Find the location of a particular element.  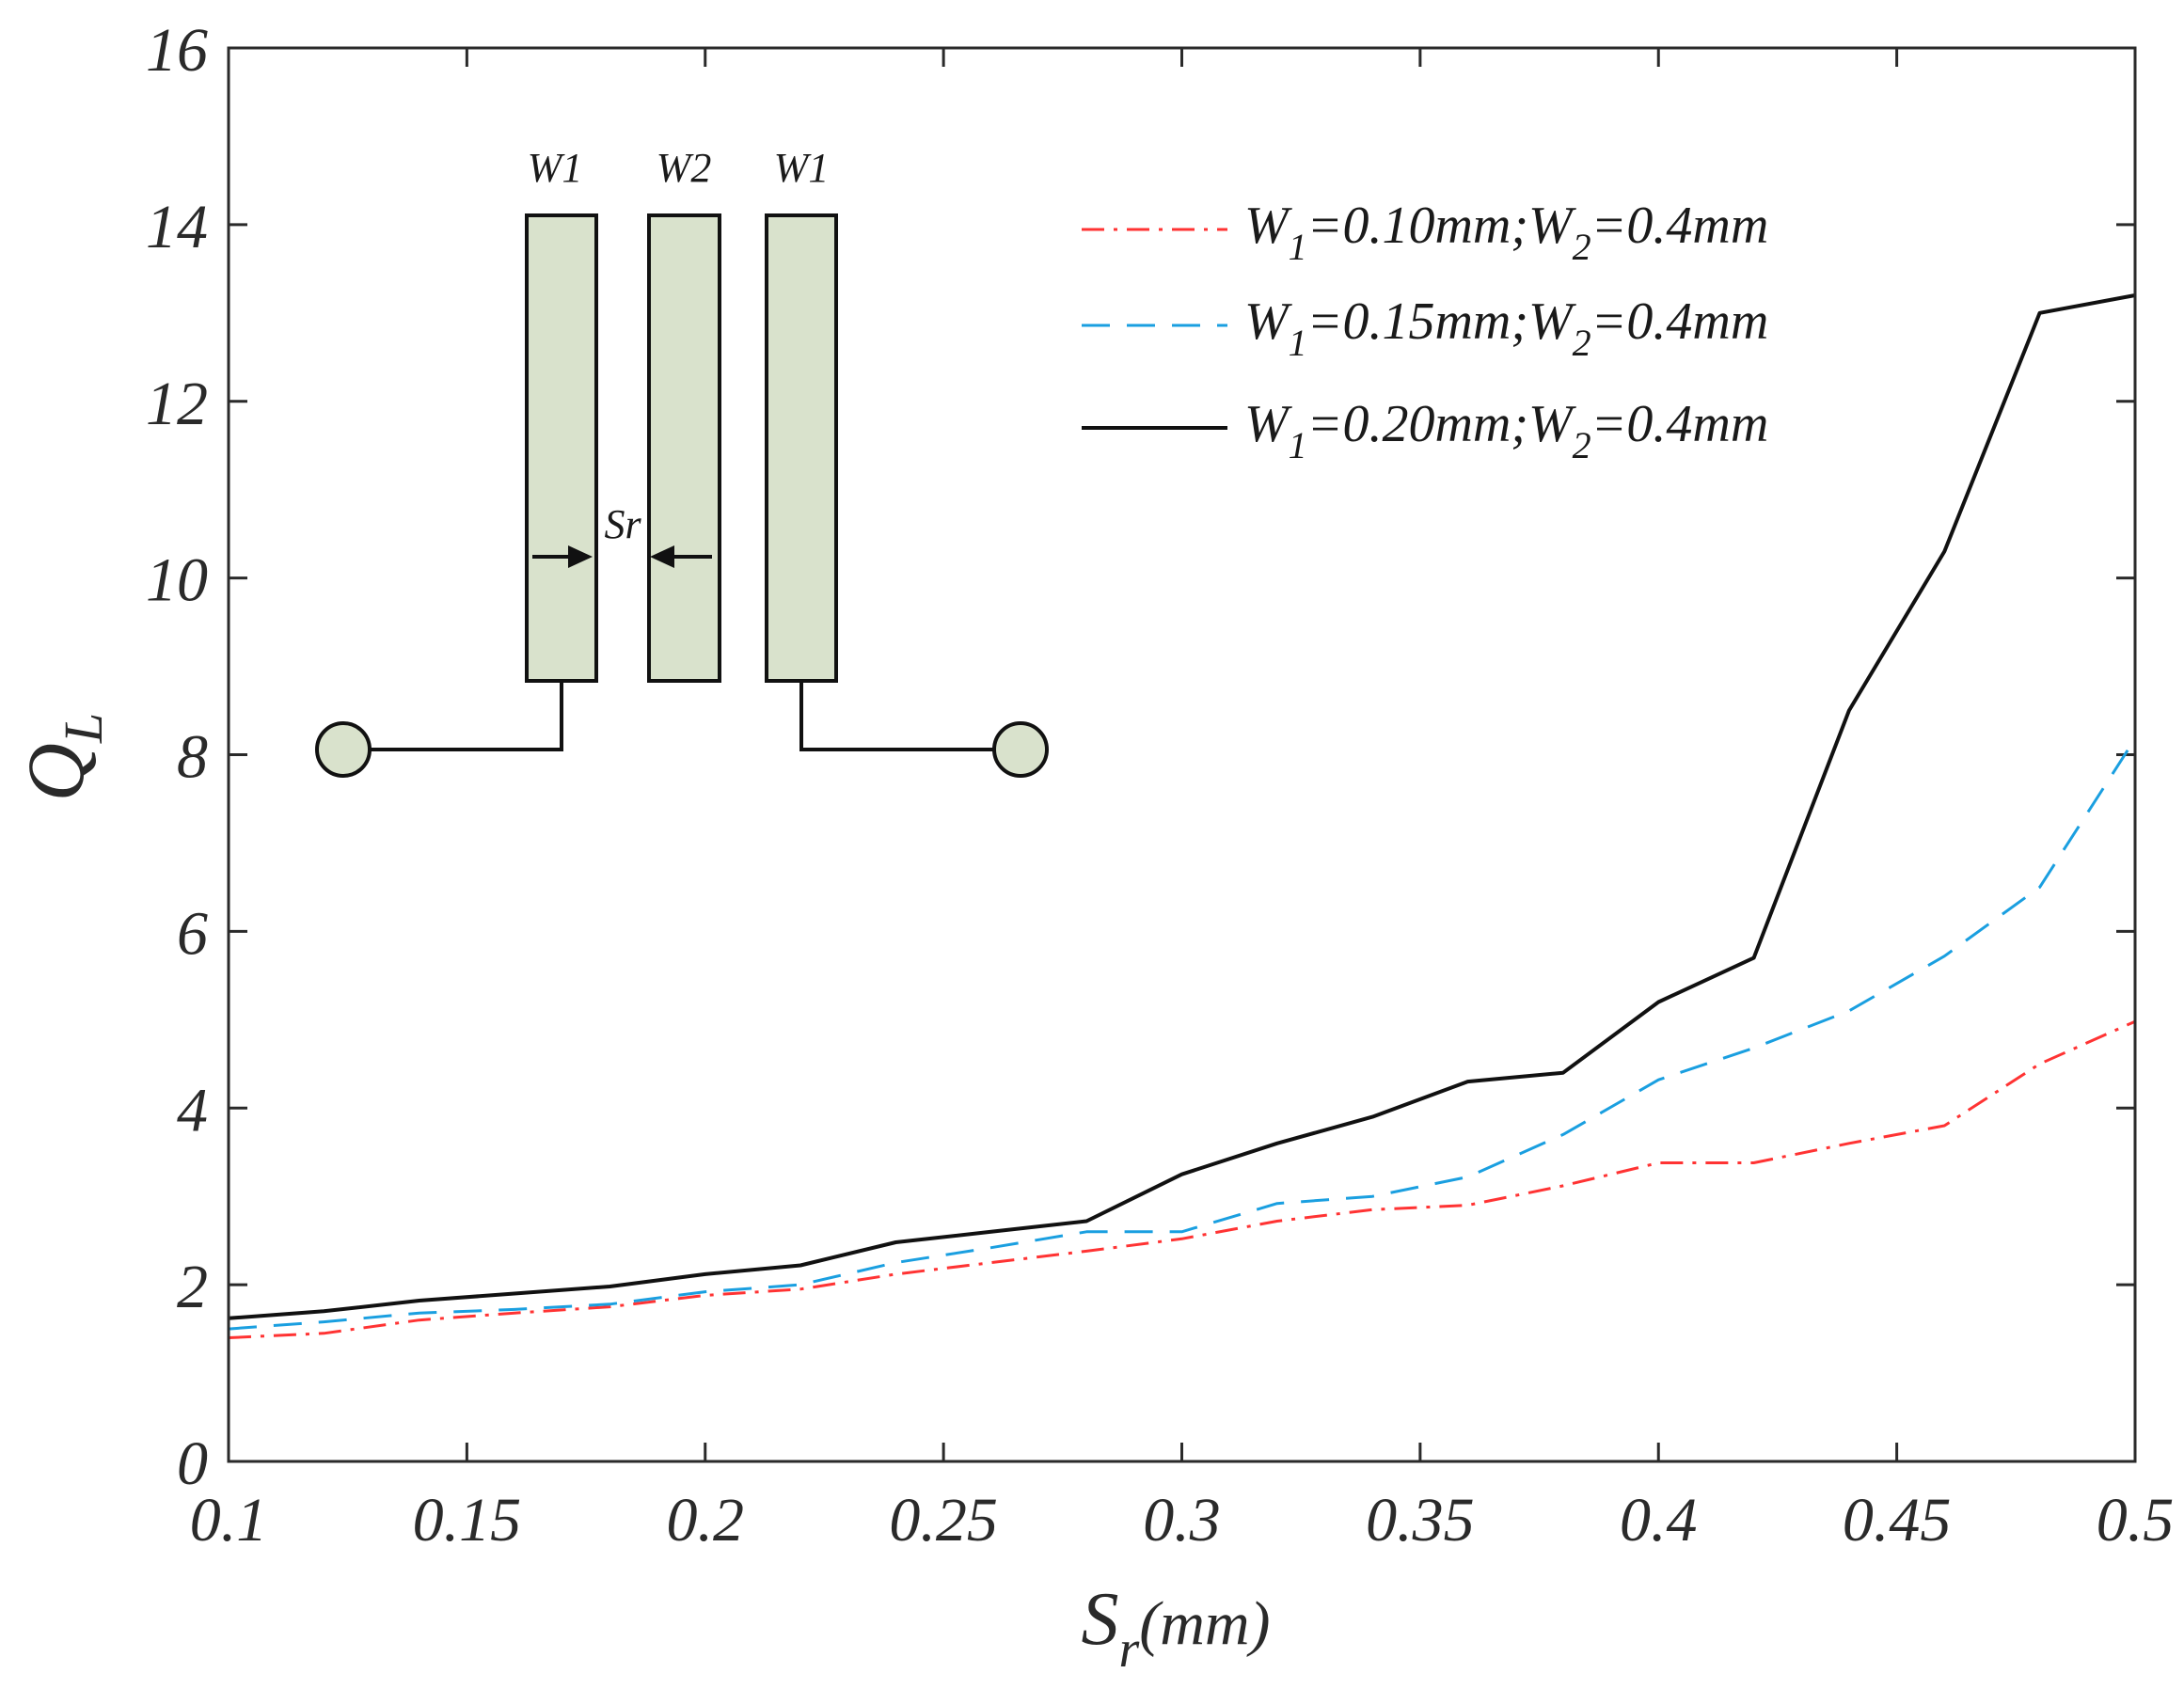

x-axis-title-suffix: (mm) is located at coordinates (1204, 1623).